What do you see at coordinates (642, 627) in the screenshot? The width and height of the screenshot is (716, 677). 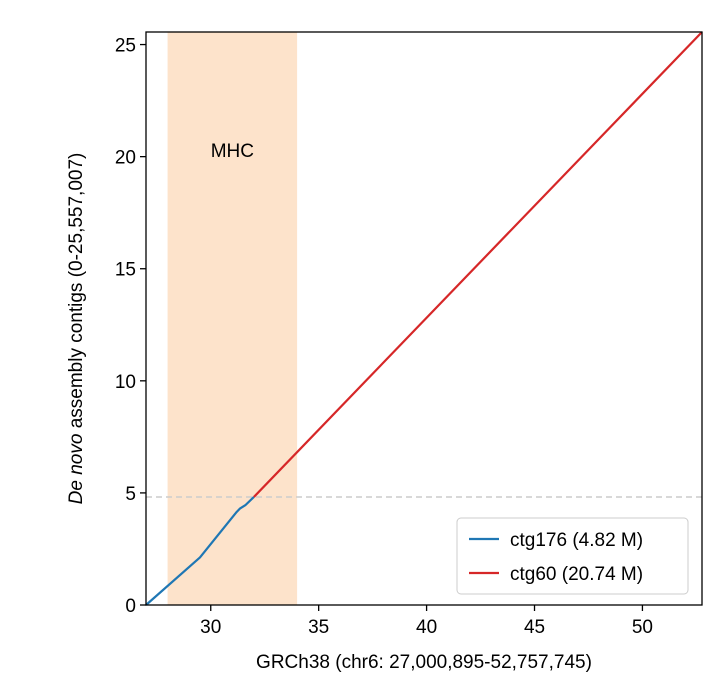 I see `x-tick-label: 50` at bounding box center [642, 627].